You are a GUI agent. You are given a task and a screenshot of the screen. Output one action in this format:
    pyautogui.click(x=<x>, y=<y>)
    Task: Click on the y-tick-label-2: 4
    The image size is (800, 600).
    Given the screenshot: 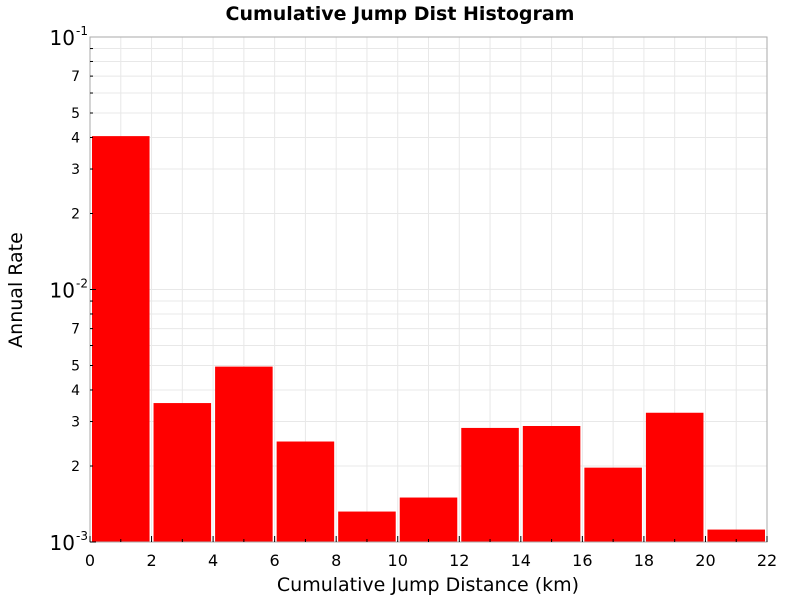 What is the action you would take?
    pyautogui.click(x=75, y=138)
    